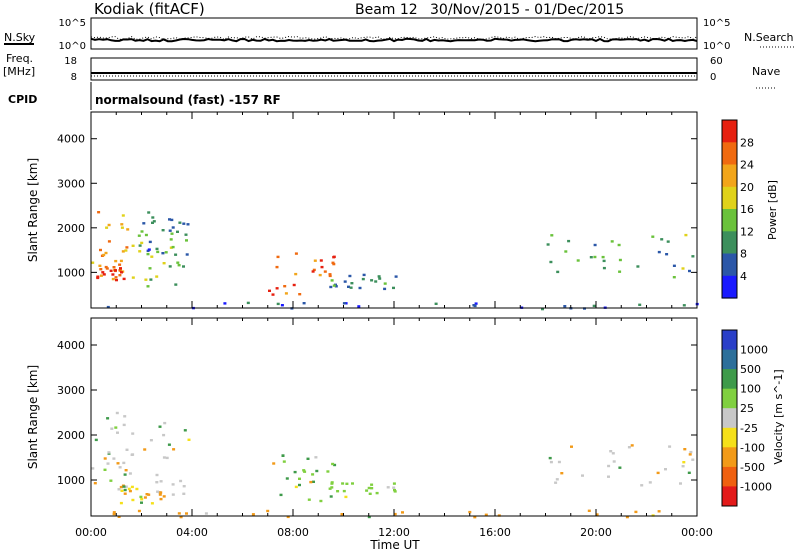 The height and width of the screenshot is (554, 800). I want to click on nave-tick-top: 60, so click(716, 61).